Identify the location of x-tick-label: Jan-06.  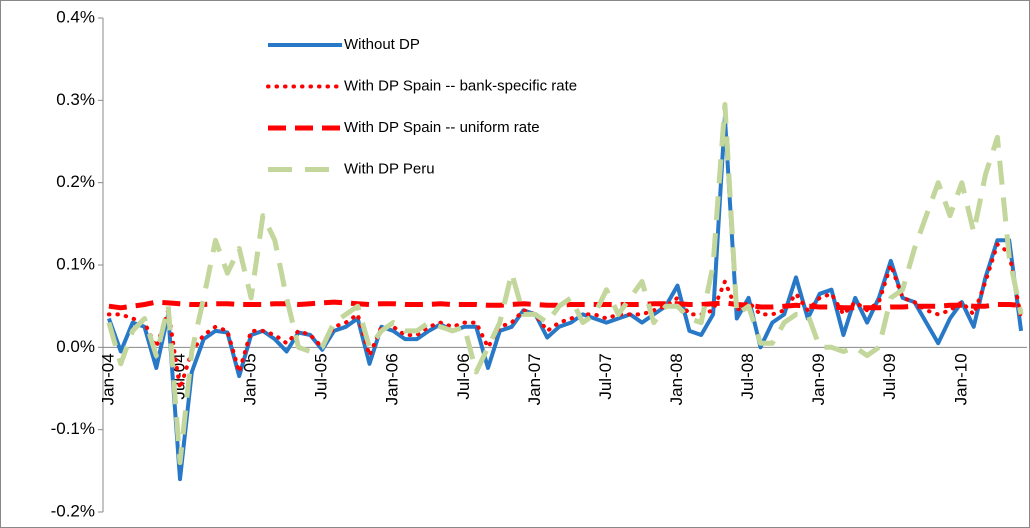
(392, 379).